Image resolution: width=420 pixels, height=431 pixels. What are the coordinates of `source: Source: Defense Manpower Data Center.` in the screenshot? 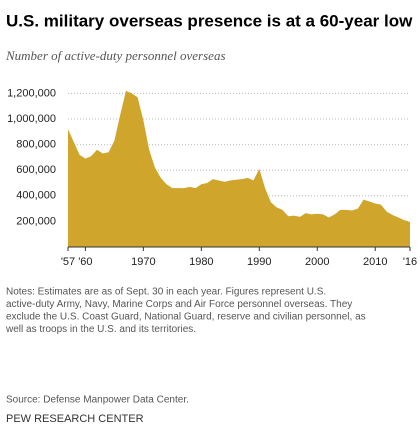 It's located at (97, 400).